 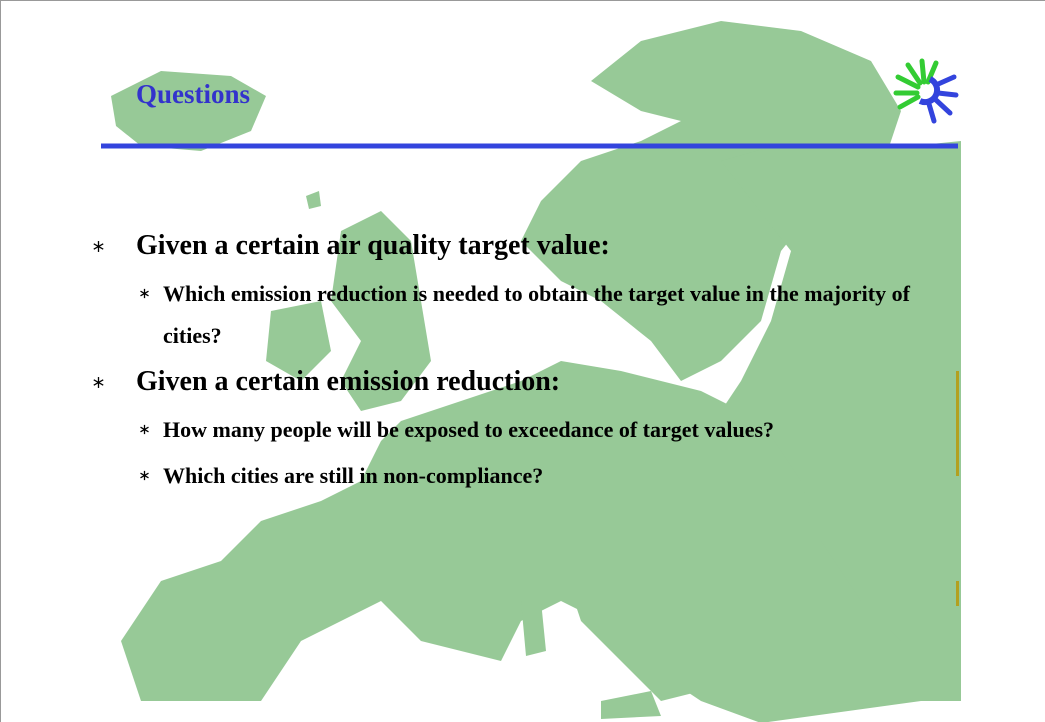 What do you see at coordinates (193, 94) in the screenshot?
I see `slide-title: Questions` at bounding box center [193, 94].